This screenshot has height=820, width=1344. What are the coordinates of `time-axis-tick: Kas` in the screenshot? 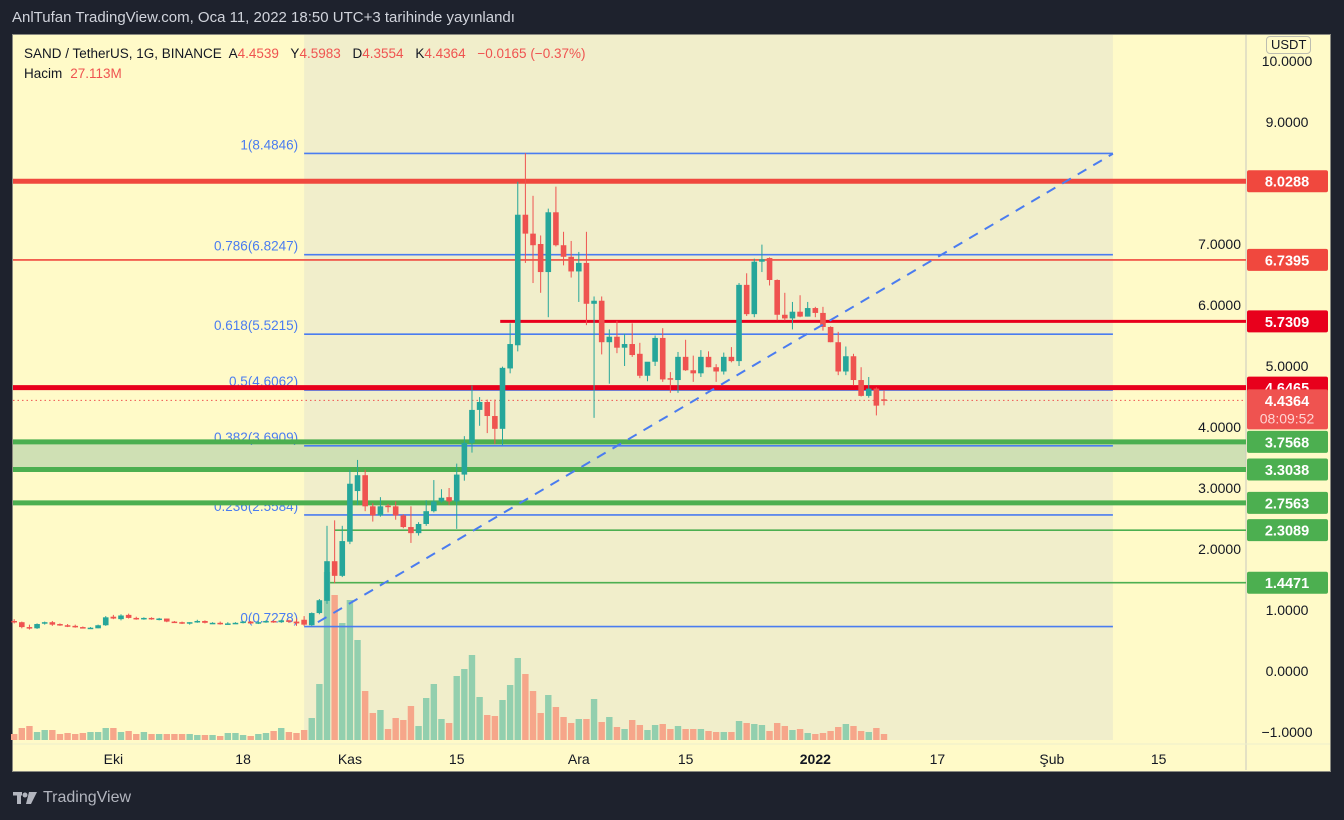 It's located at (350, 759).